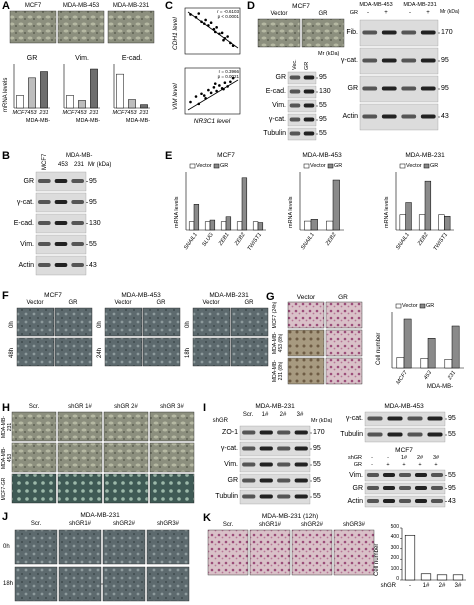 The height and width of the screenshot is (605, 474). What do you see at coordinates (325, 91) in the screenshot?
I see `mr-label: 130` at bounding box center [325, 91].